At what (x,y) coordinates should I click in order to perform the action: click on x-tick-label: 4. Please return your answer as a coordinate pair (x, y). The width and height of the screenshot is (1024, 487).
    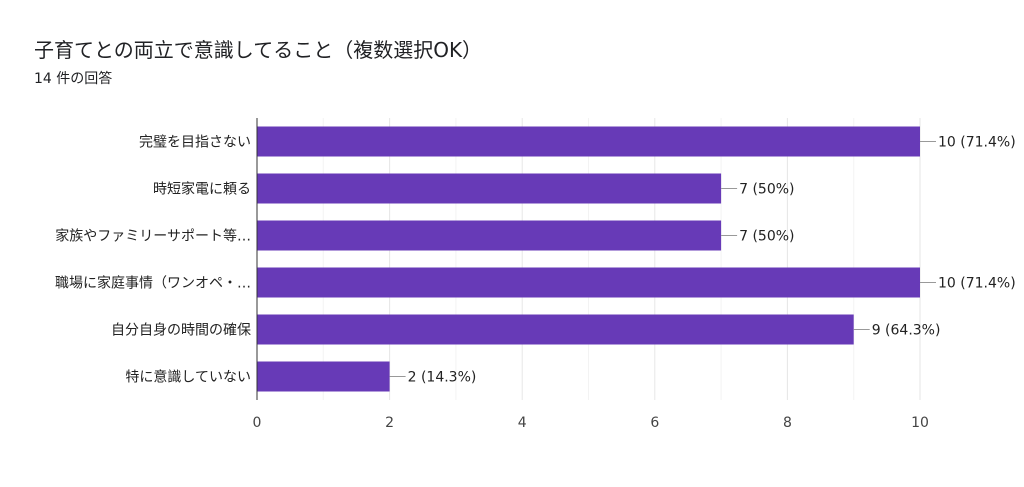
    Looking at the image, I should click on (522, 423).